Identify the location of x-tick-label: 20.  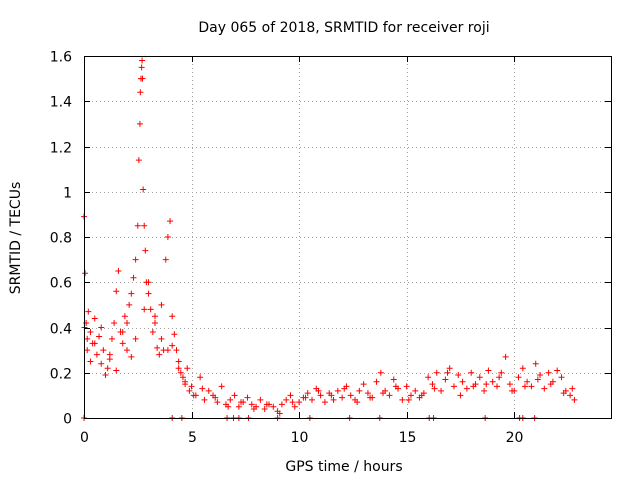
(515, 438).